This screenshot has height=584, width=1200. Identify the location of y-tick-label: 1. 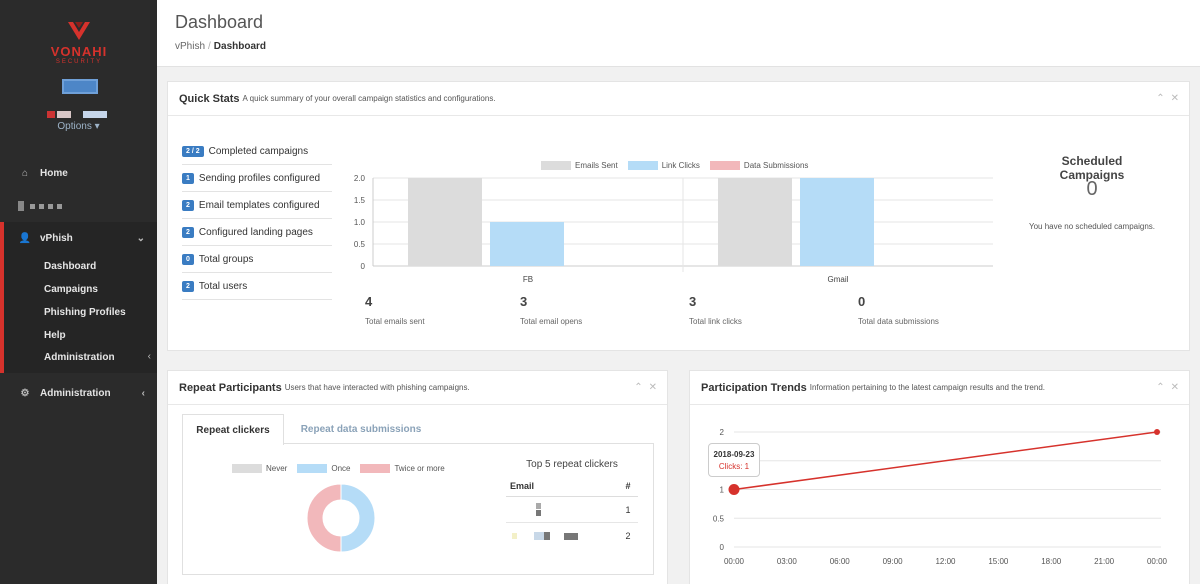
(722, 490).